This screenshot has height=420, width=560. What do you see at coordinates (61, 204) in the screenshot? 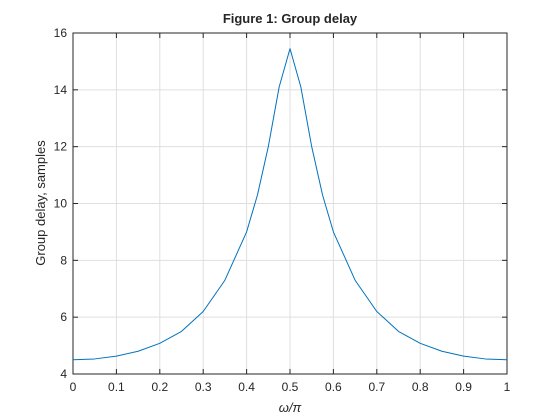
I see `y-tick-label: 10` at bounding box center [61, 204].